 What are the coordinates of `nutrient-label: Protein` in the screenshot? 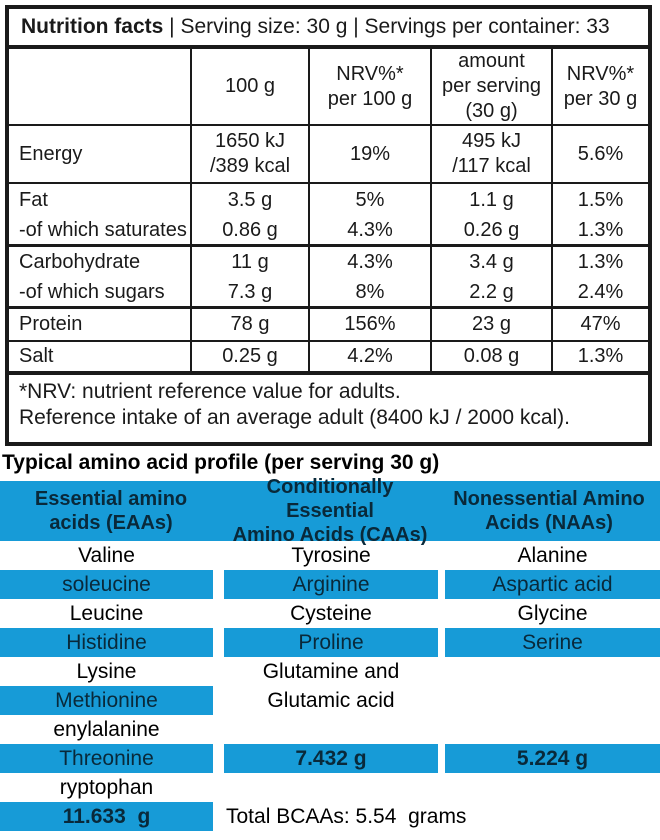 It's located at (100, 324).